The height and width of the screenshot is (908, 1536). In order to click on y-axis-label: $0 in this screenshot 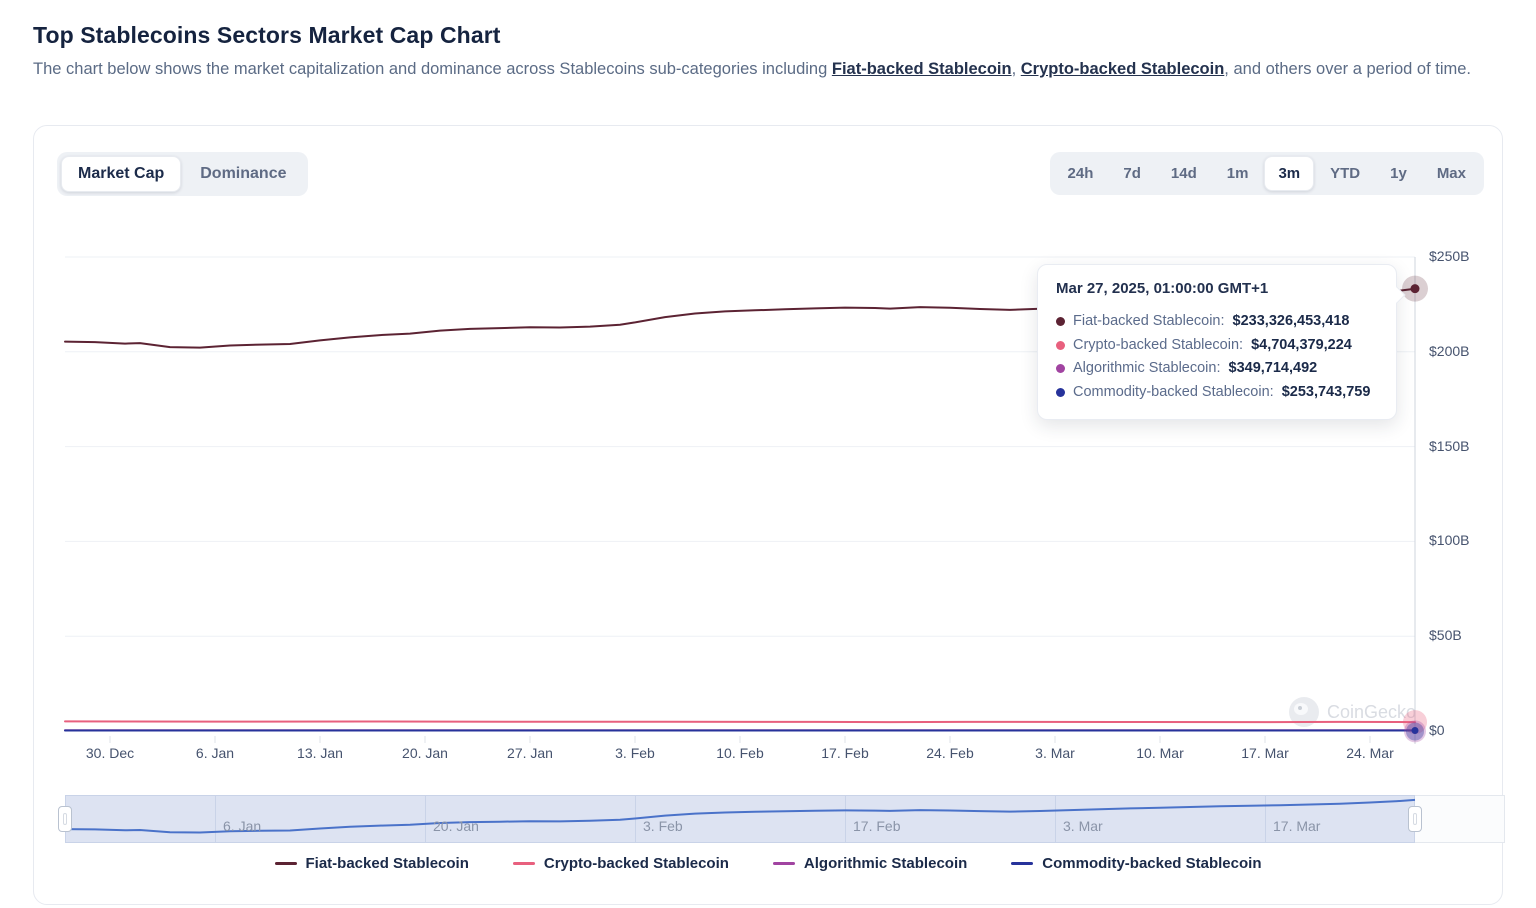, I will do `click(1437, 730)`.